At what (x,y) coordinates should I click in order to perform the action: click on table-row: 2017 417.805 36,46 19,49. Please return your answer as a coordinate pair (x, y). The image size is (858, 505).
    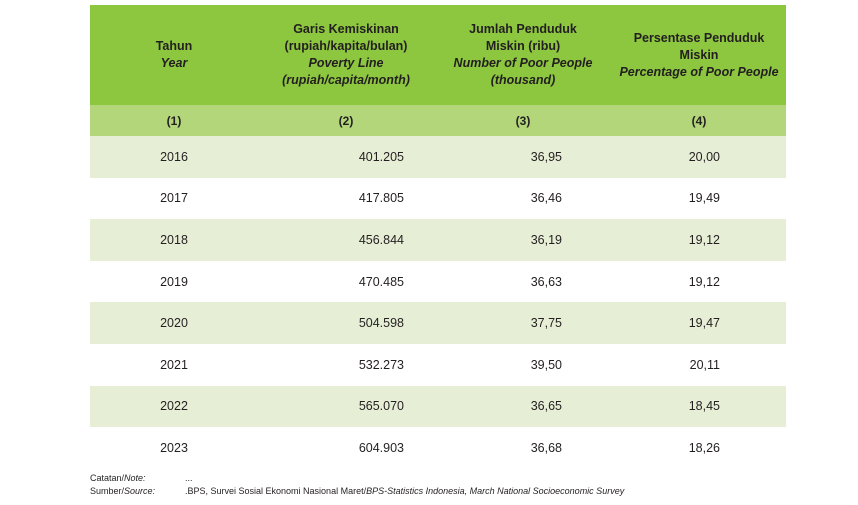
    Looking at the image, I should click on (438, 198).